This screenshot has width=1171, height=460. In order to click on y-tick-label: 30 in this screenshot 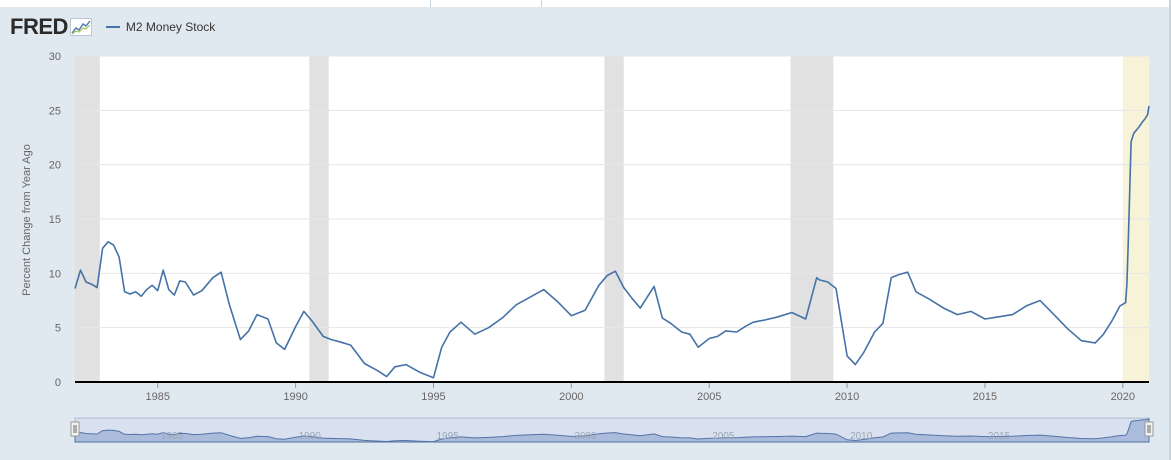, I will do `click(55, 57)`.